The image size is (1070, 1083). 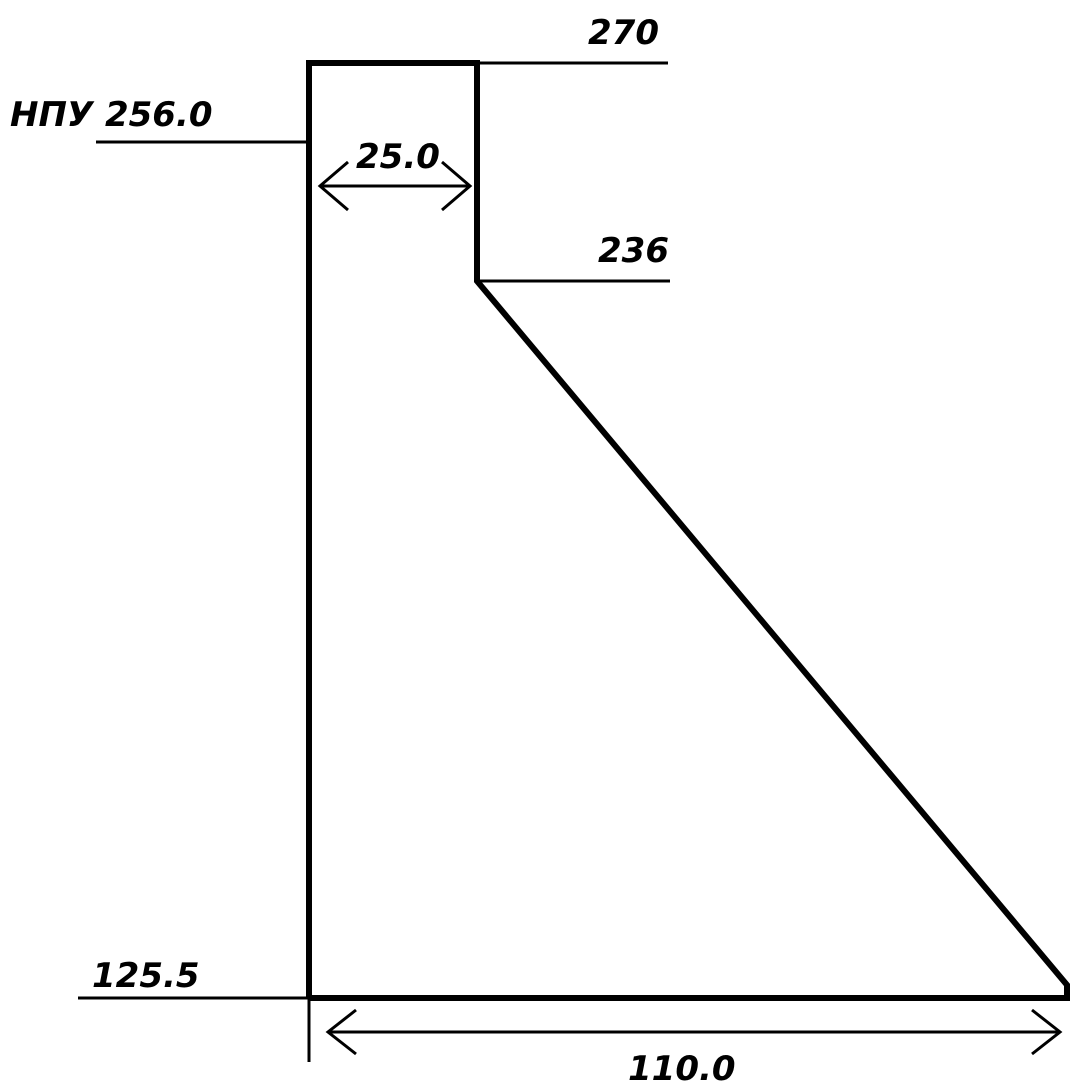 What do you see at coordinates (682, 1066) in the screenshot?
I see `dimension-label: 110.0` at bounding box center [682, 1066].